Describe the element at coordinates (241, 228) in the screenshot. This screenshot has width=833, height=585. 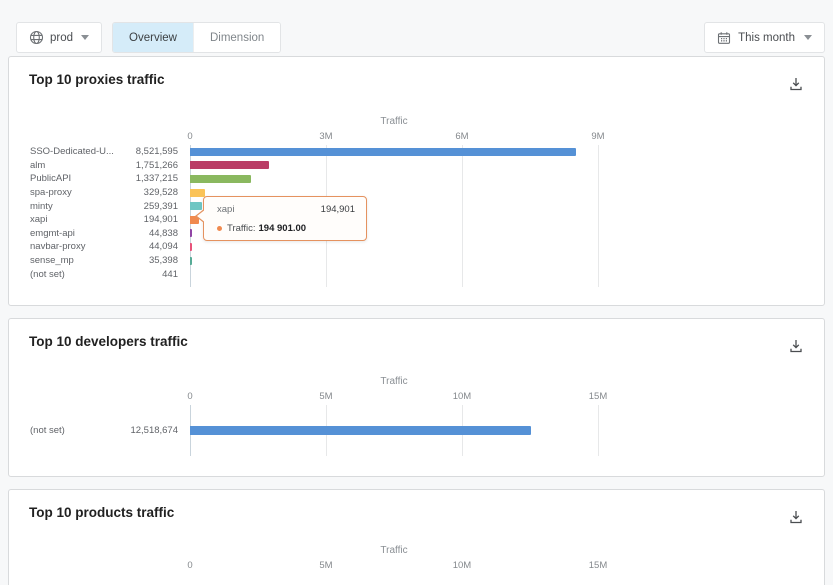
I see `tooltip-series-label: Traffic:` at that location.